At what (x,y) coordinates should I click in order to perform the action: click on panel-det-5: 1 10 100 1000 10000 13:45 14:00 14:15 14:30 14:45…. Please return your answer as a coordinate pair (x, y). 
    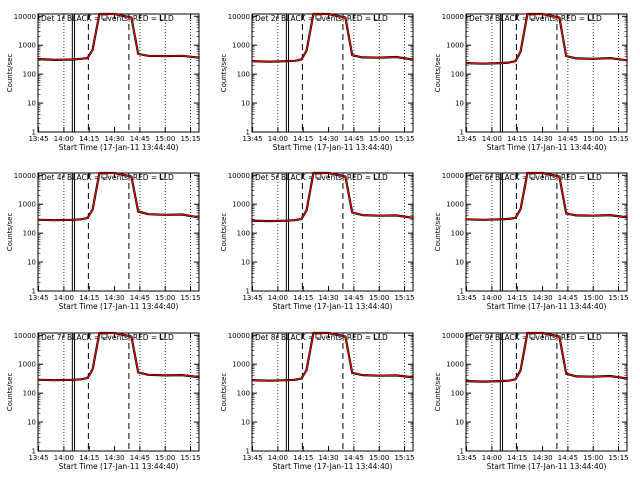
    Looking at the image, I should click on (317, 241).